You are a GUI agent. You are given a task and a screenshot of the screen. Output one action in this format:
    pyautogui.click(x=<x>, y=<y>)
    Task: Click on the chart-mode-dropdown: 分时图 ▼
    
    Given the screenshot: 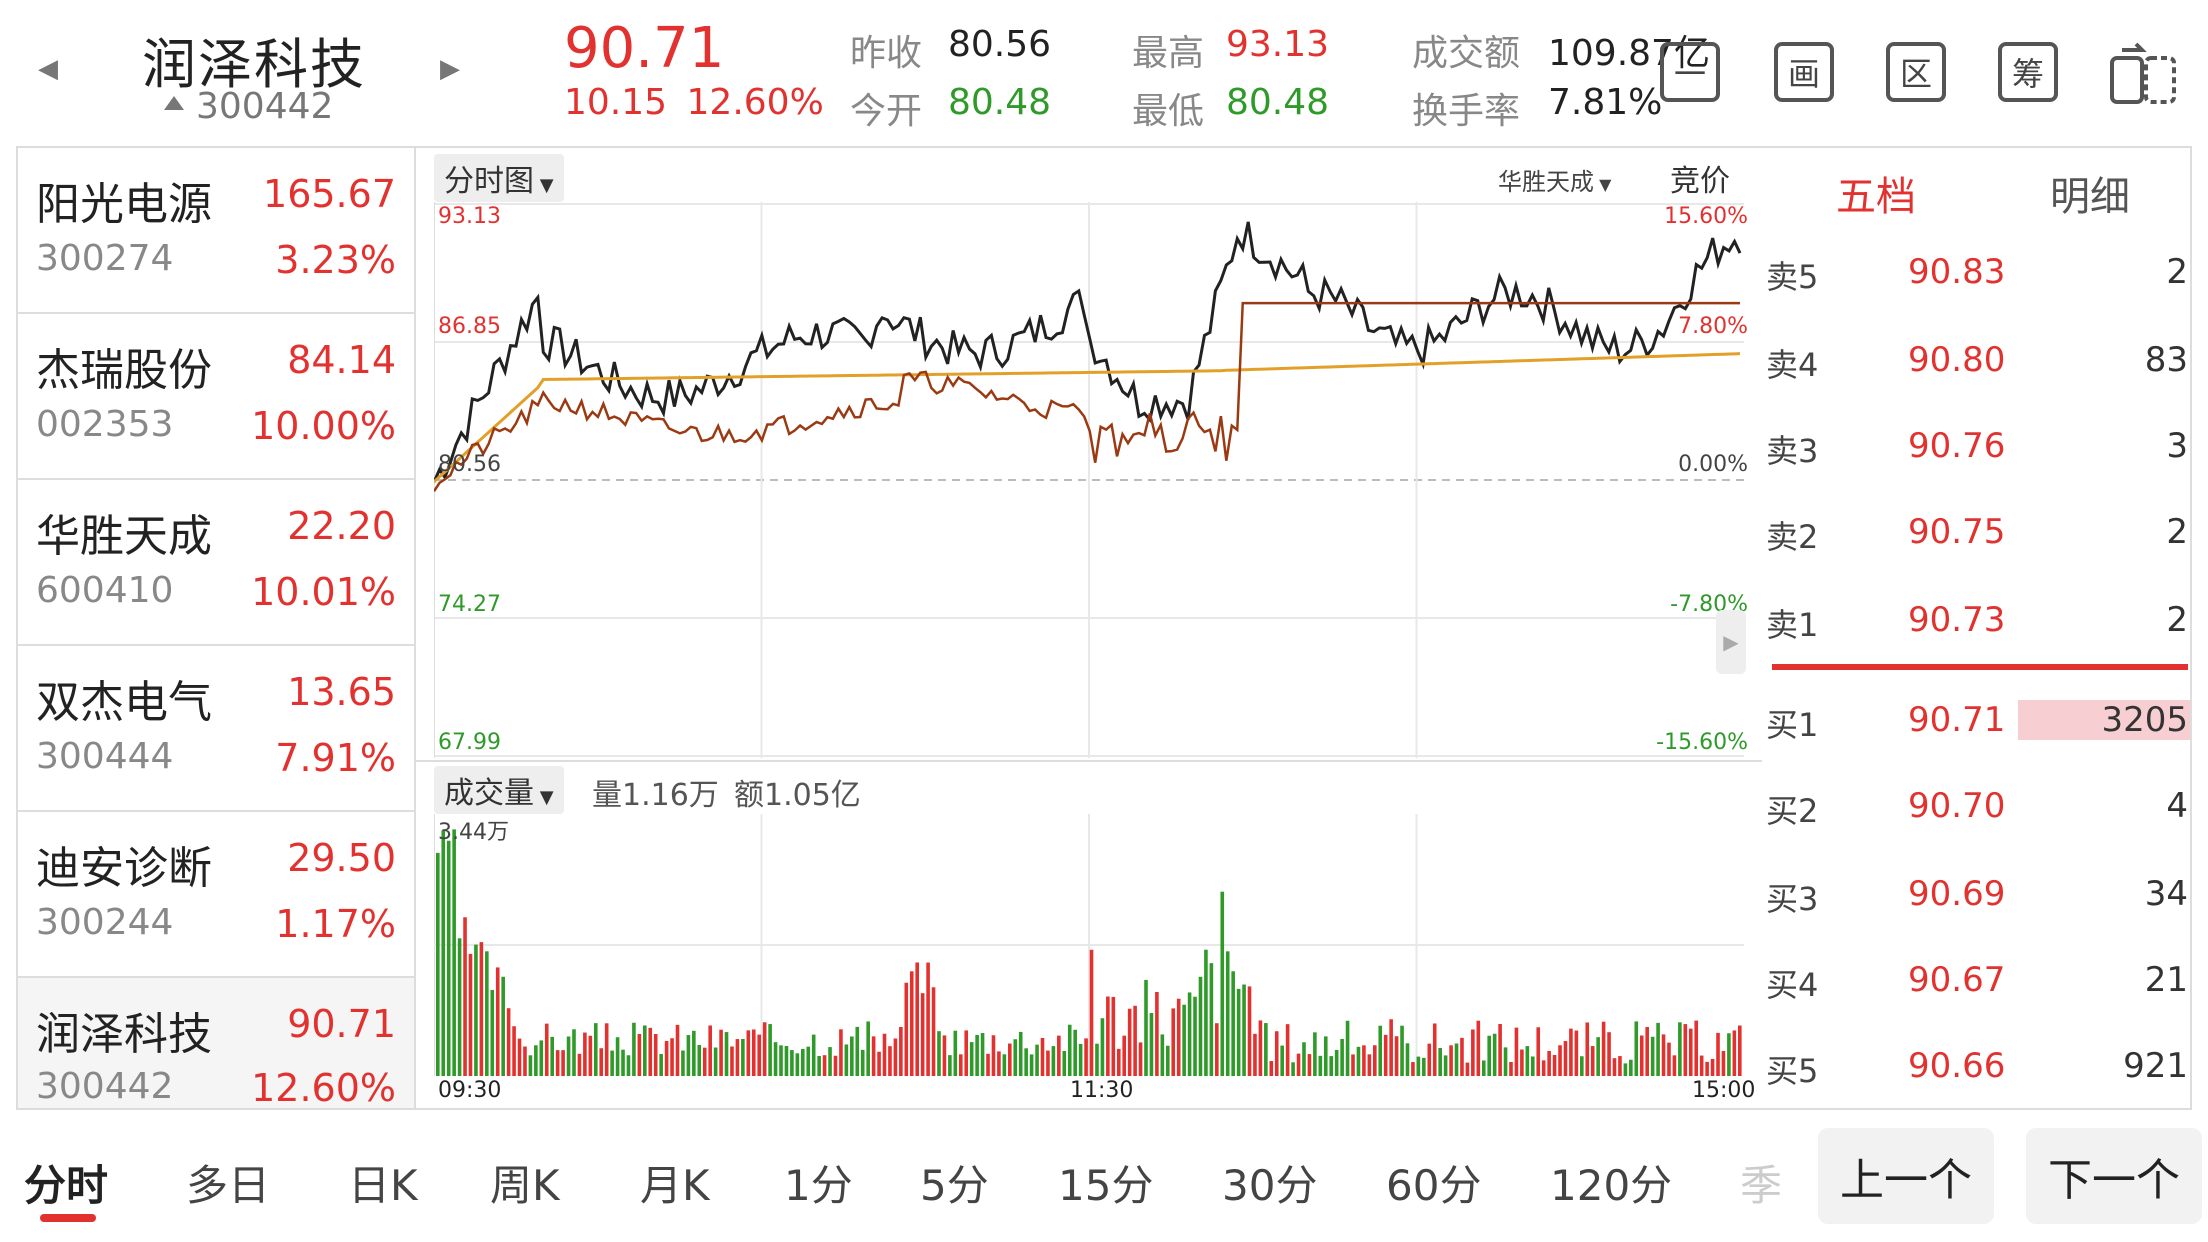 What is the action you would take?
    pyautogui.click(x=499, y=178)
    